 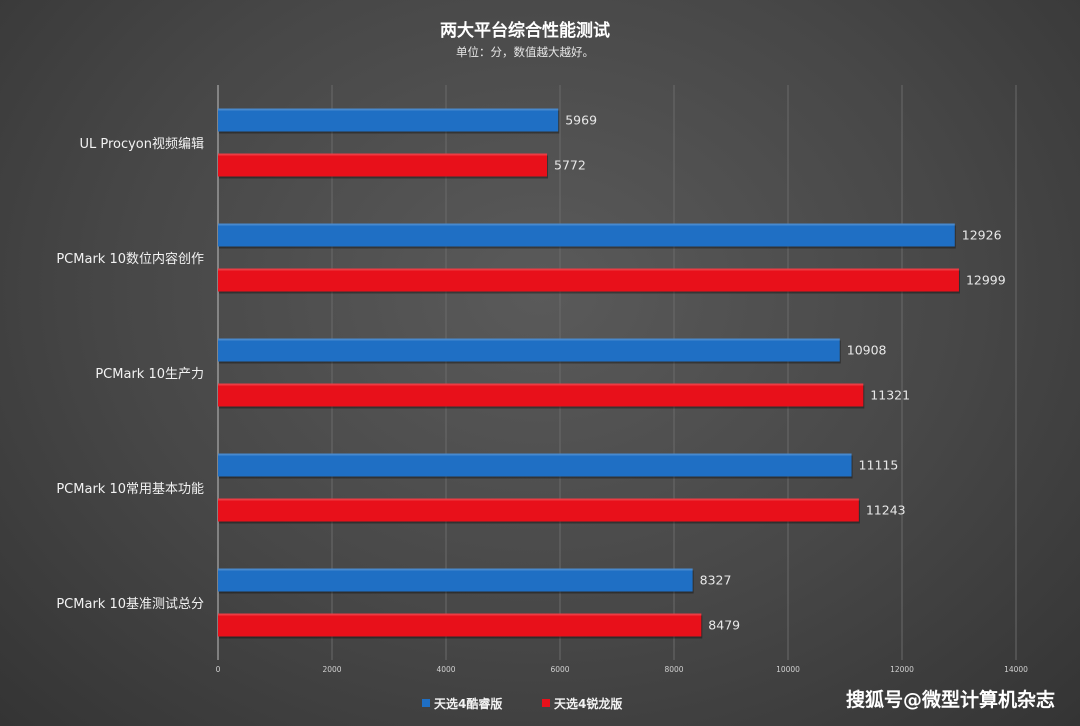 I want to click on chart-title: 两大平台综合性能测试, so click(x=525, y=30).